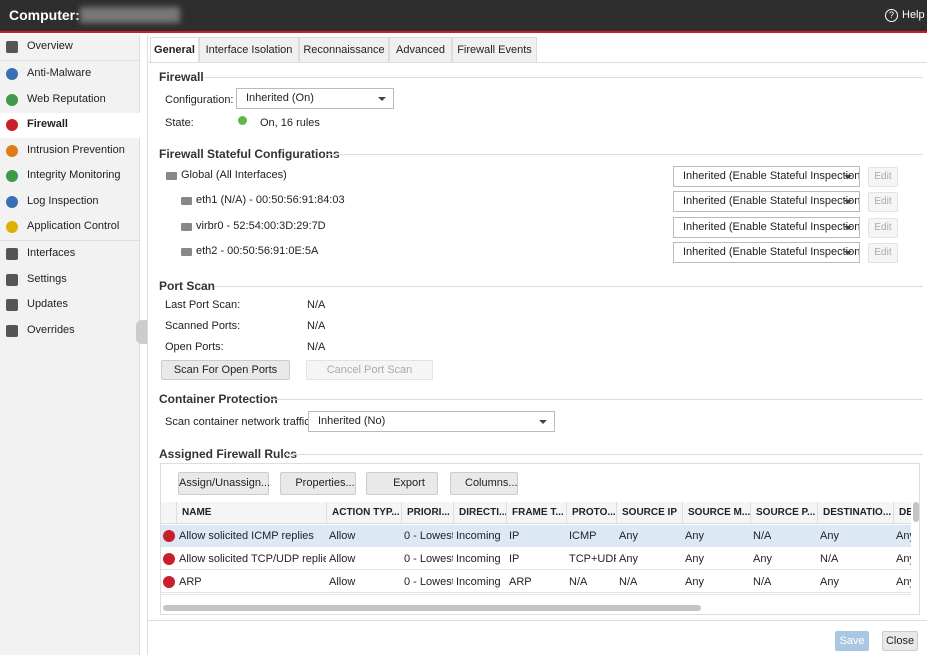 This screenshot has height=655, width=927. What do you see at coordinates (59, 73) in the screenshot?
I see `nav-item: Anti-Malware` at bounding box center [59, 73].